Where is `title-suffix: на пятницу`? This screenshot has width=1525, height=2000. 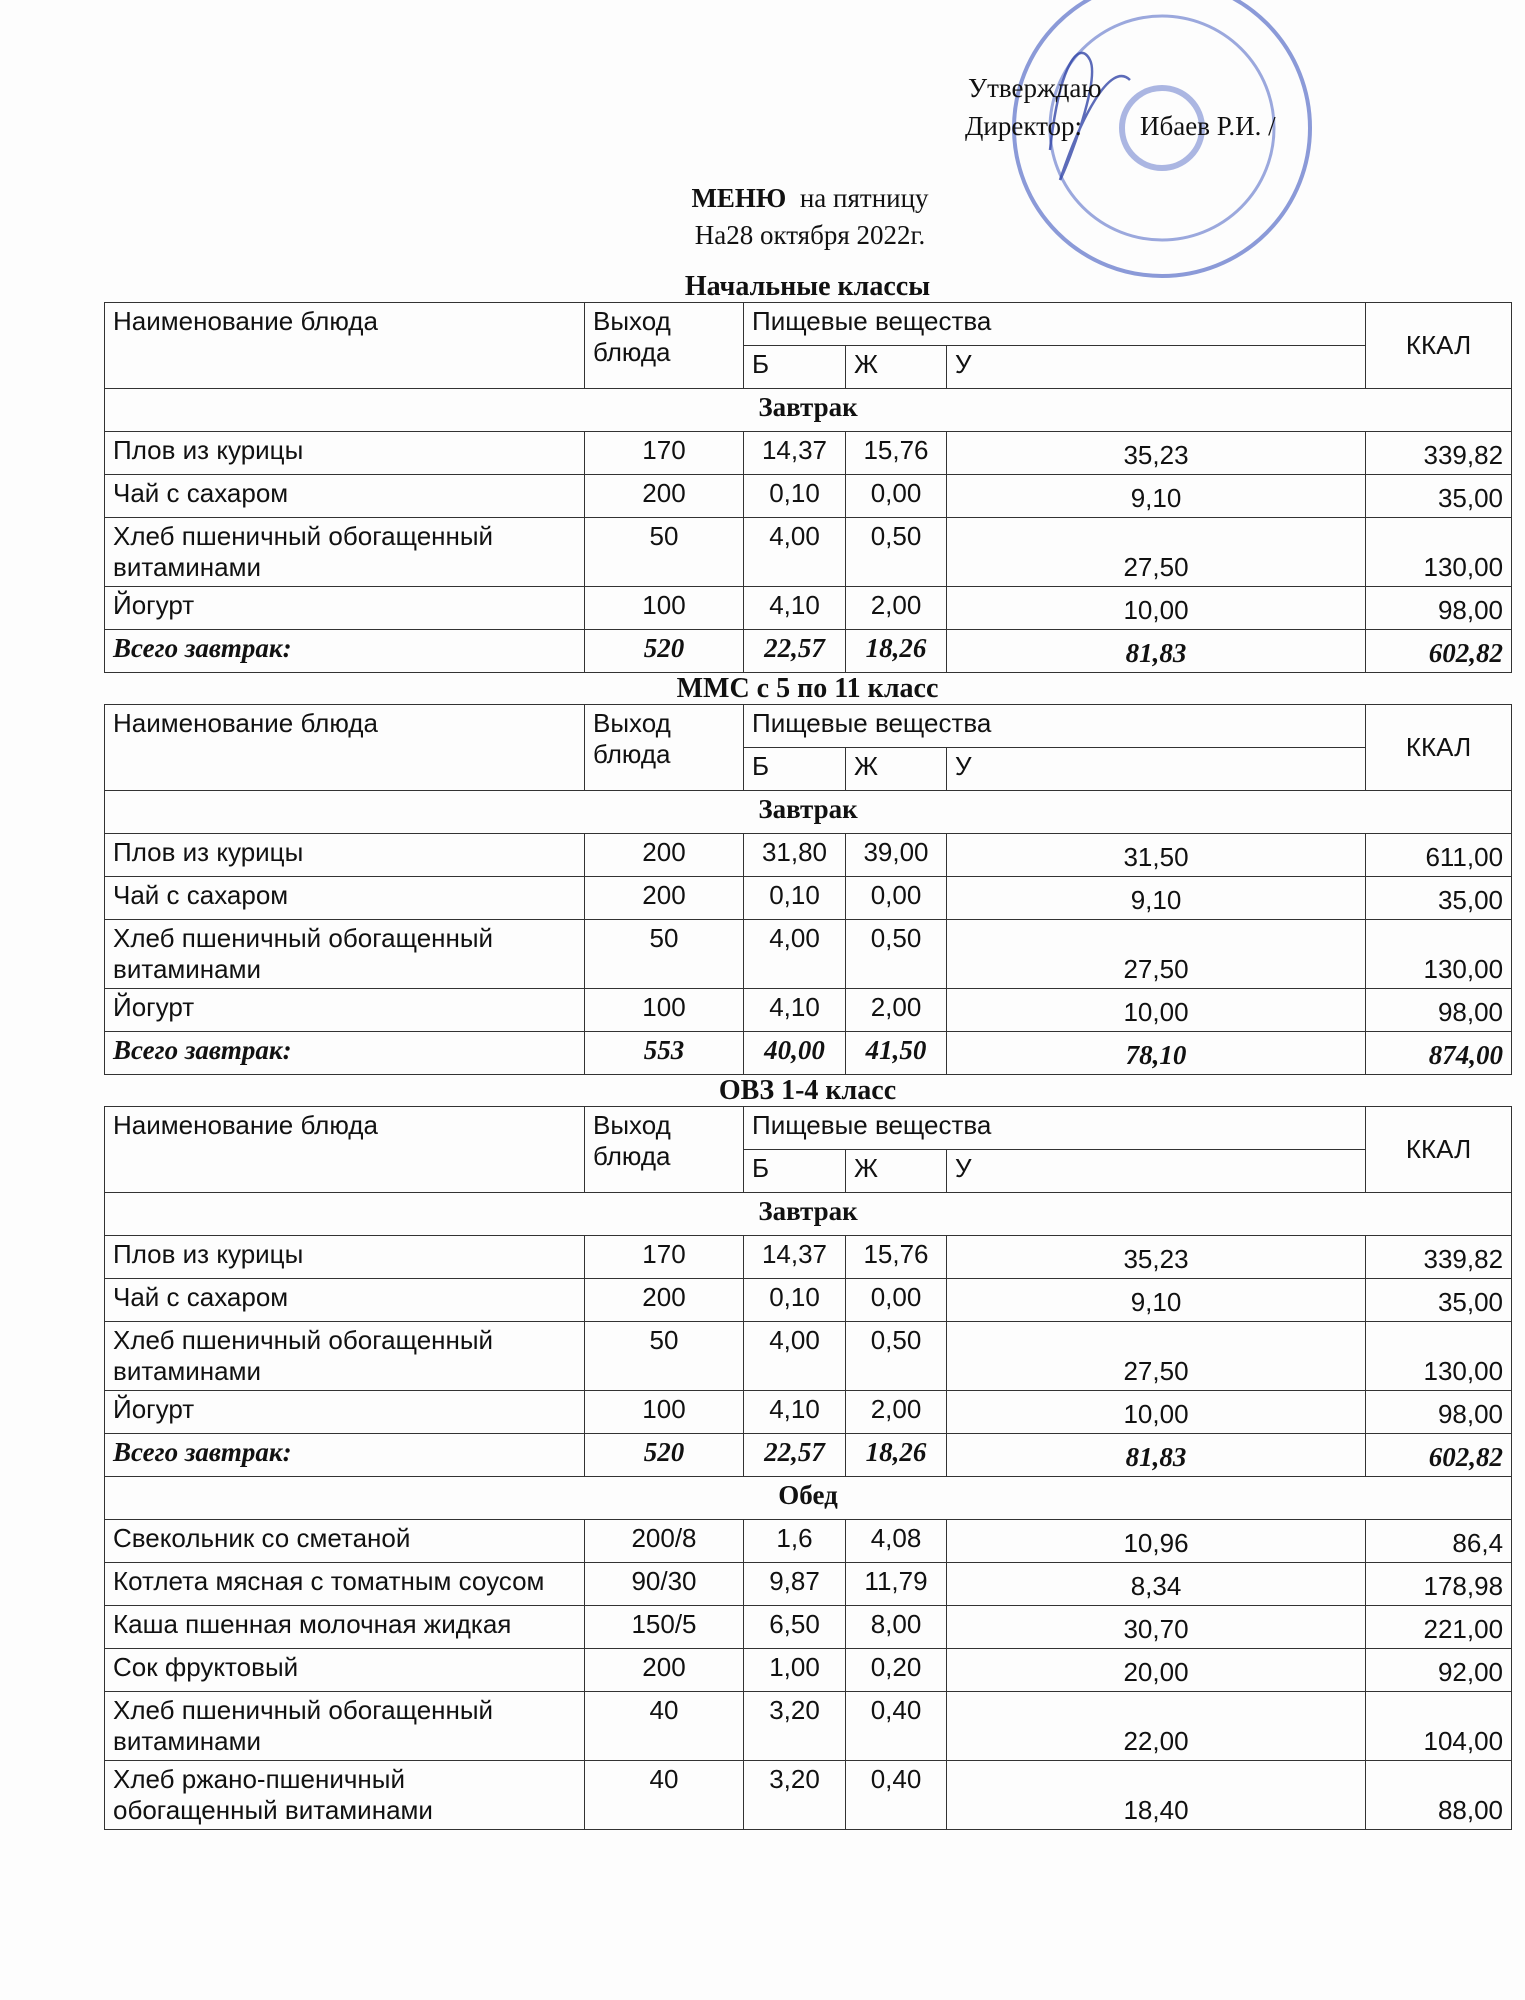 title-suffix: на пятницу is located at coordinates (864, 198).